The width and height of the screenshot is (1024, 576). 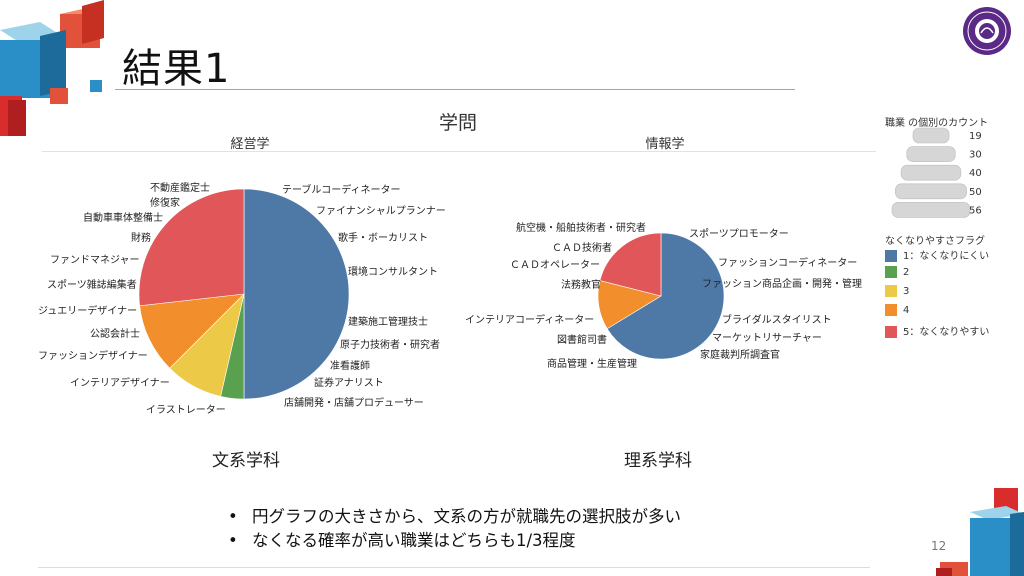 I want to click on caption-sciences: 理系学科, so click(x=658, y=461).